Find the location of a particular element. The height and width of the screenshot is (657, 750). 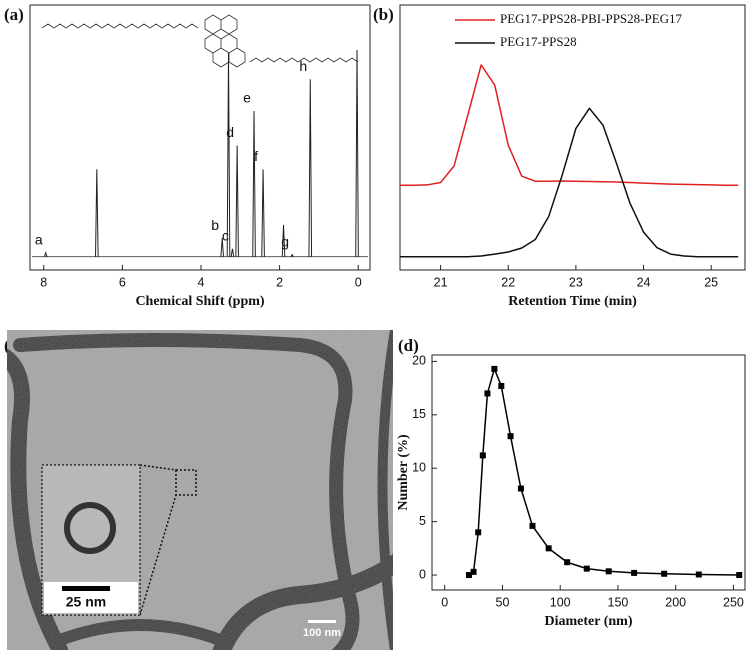

x-tick-label: 24 is located at coordinates (644, 282).